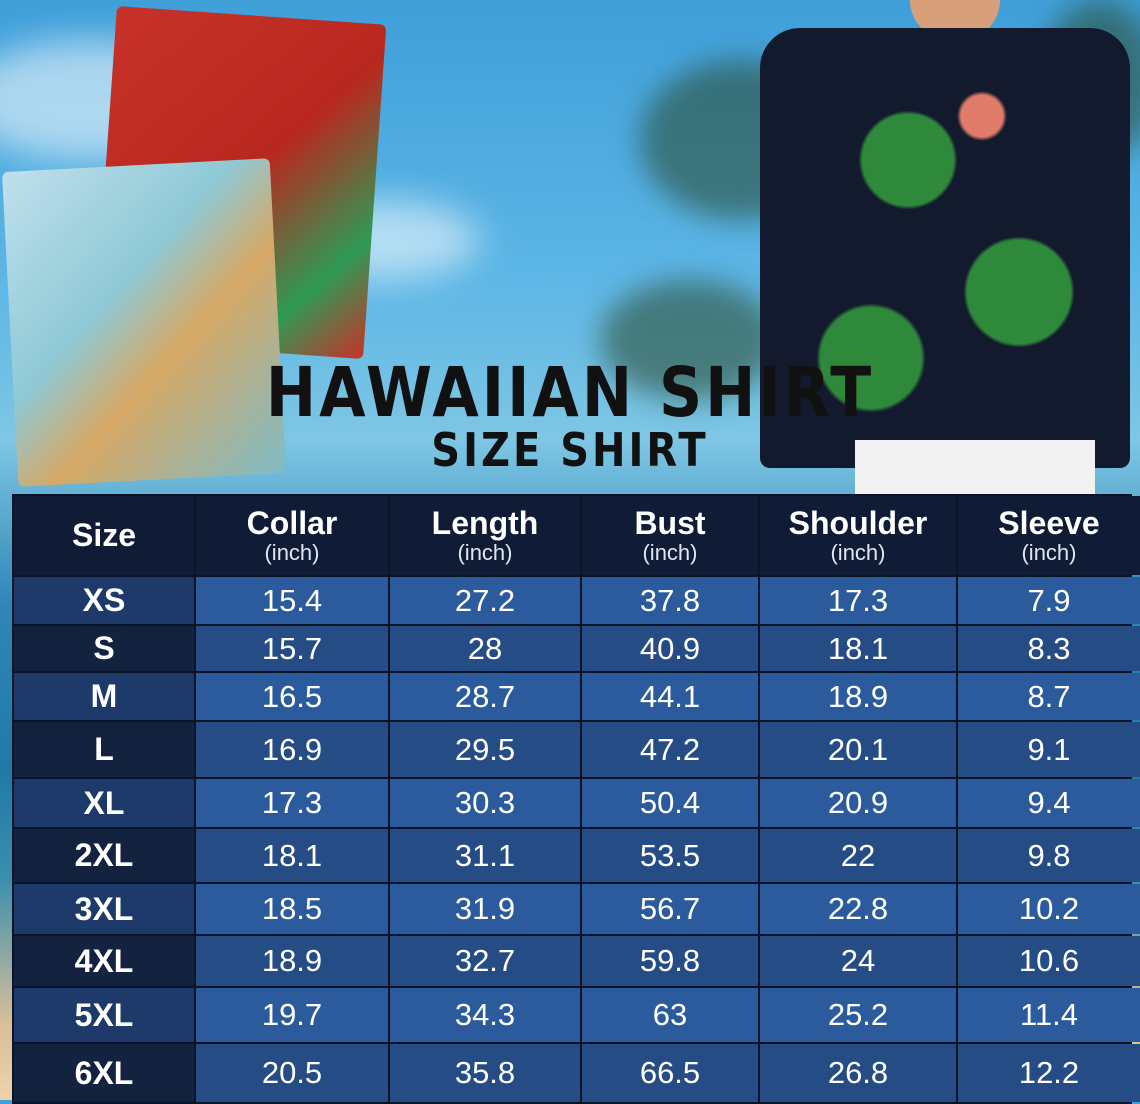 The image size is (1140, 1104). Describe the element at coordinates (858, 855) in the screenshot. I see `measurement-cell: 22` at that location.